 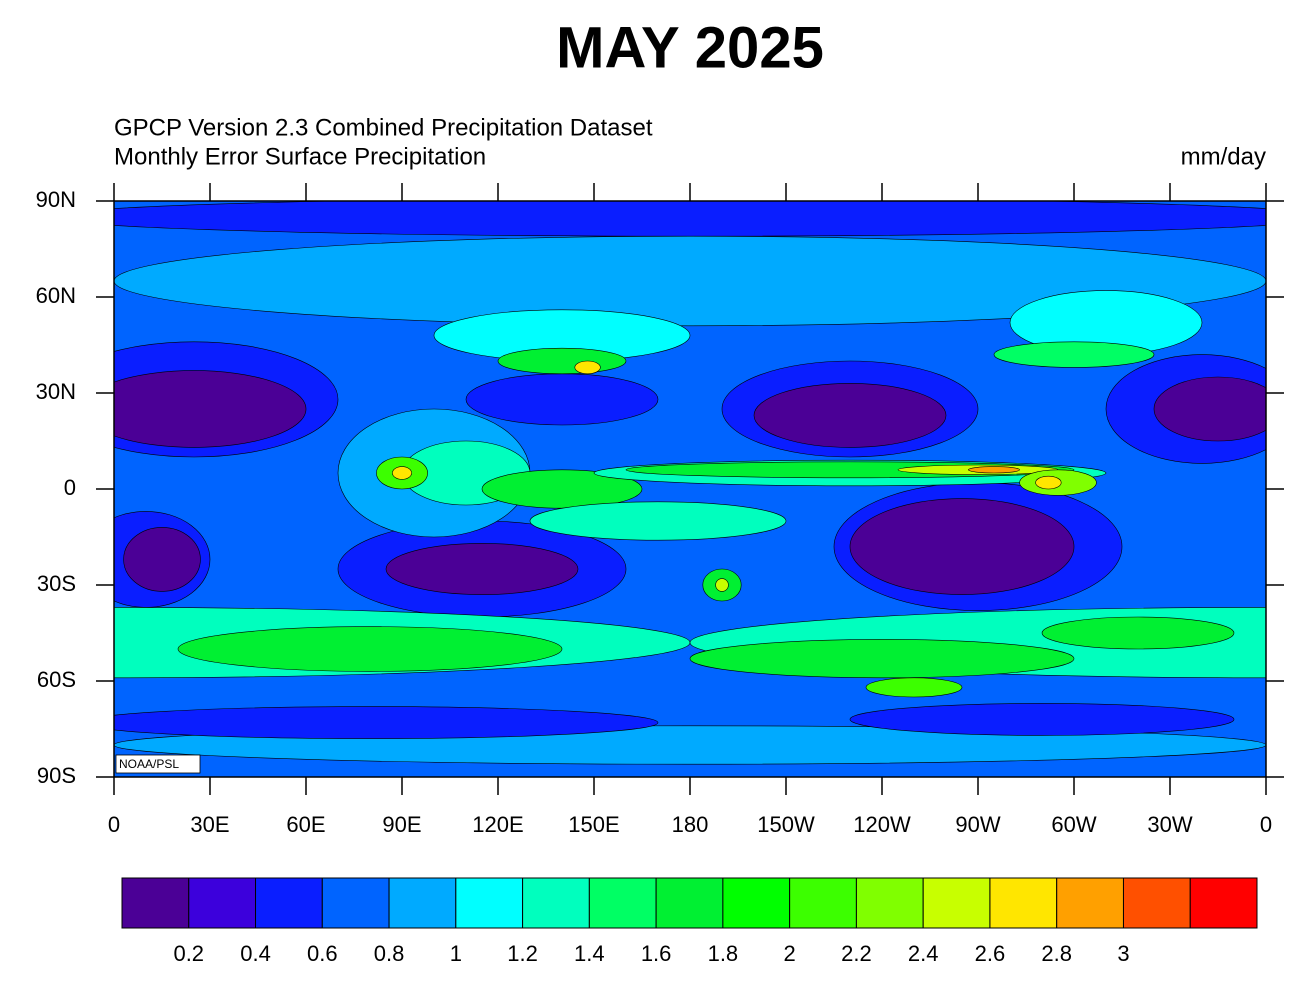 What do you see at coordinates (1056, 953) in the screenshot?
I see `colorbar-label: 2.8` at bounding box center [1056, 953].